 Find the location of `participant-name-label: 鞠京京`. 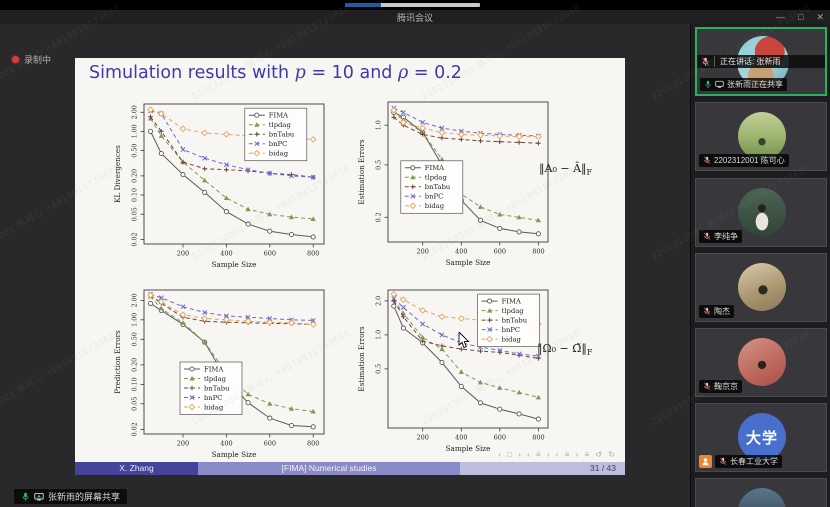

participant-name-label: 鞠京京 is located at coordinates (720, 386).